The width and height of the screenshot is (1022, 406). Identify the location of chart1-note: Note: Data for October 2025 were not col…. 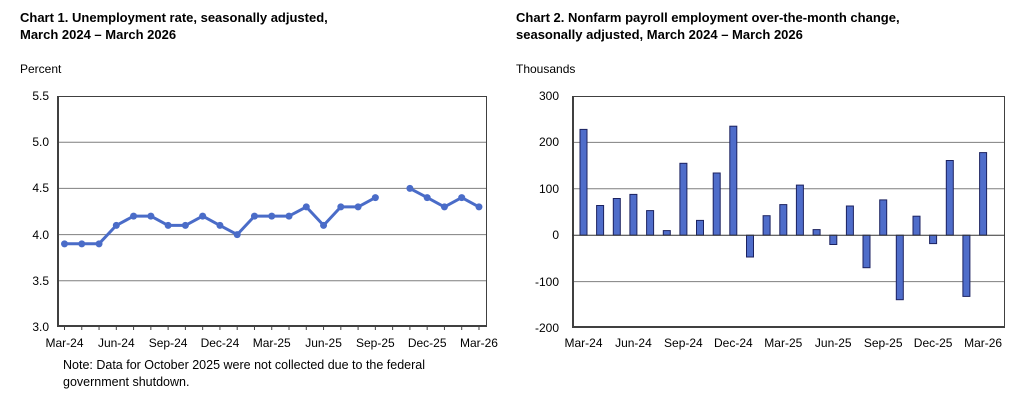
(244, 374).